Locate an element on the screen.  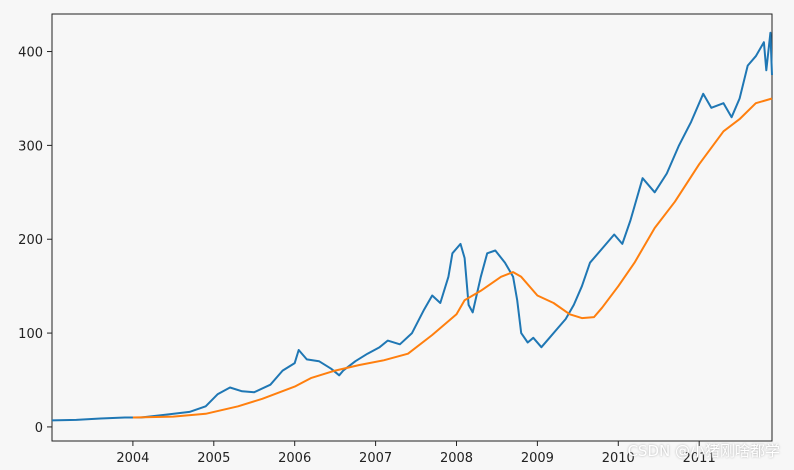
x-tick-label: 2007 is located at coordinates (375, 458).